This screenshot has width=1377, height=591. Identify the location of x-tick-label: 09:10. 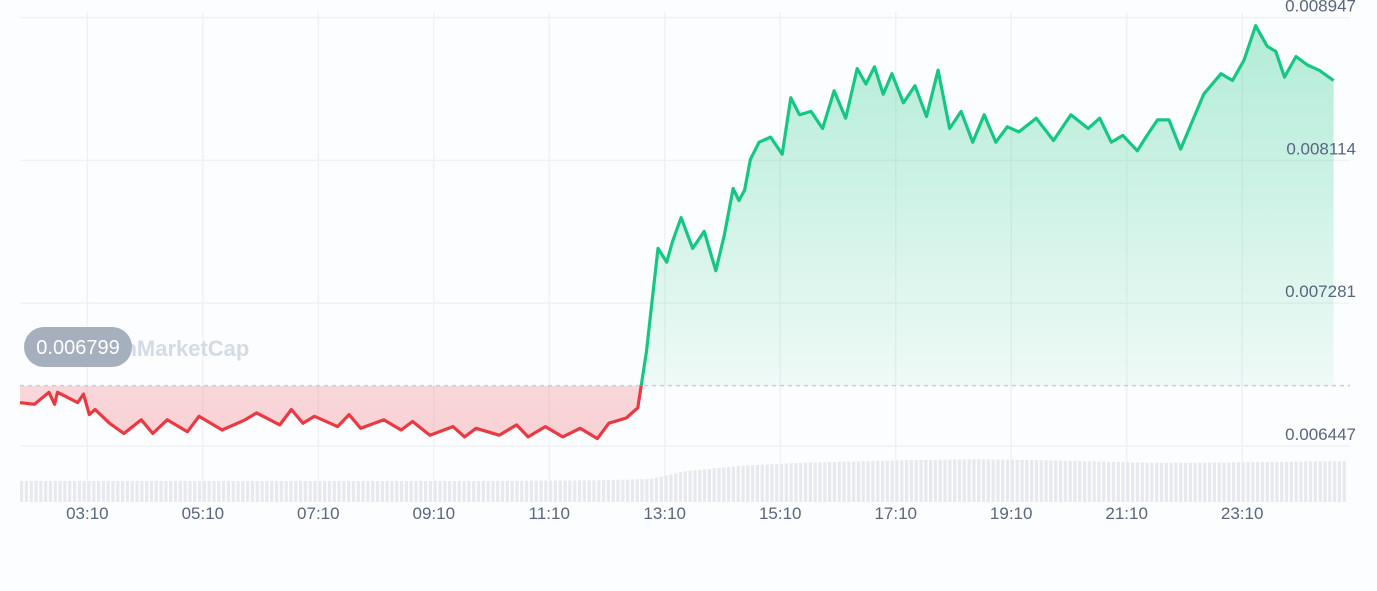
(434, 513).